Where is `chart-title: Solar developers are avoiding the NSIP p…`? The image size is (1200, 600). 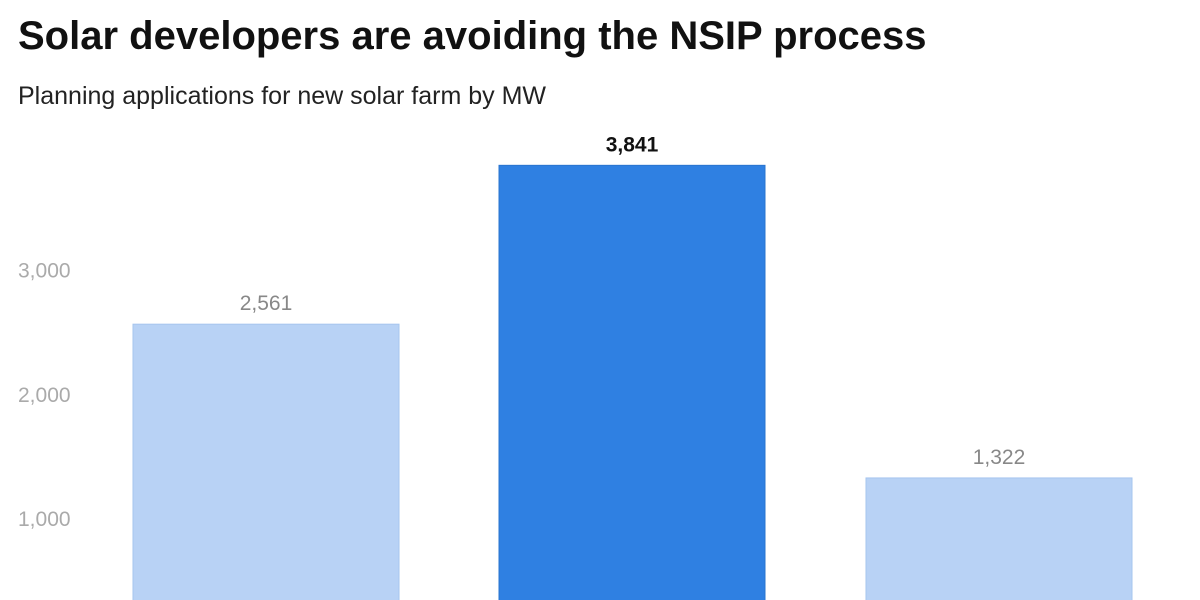 chart-title: Solar developers are avoiding the NSIP p… is located at coordinates (472, 36).